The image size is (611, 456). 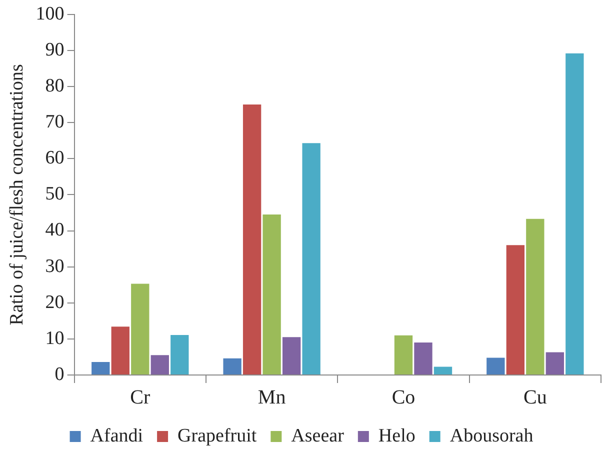 I want to click on x-tick-label: Cu, so click(x=535, y=397).